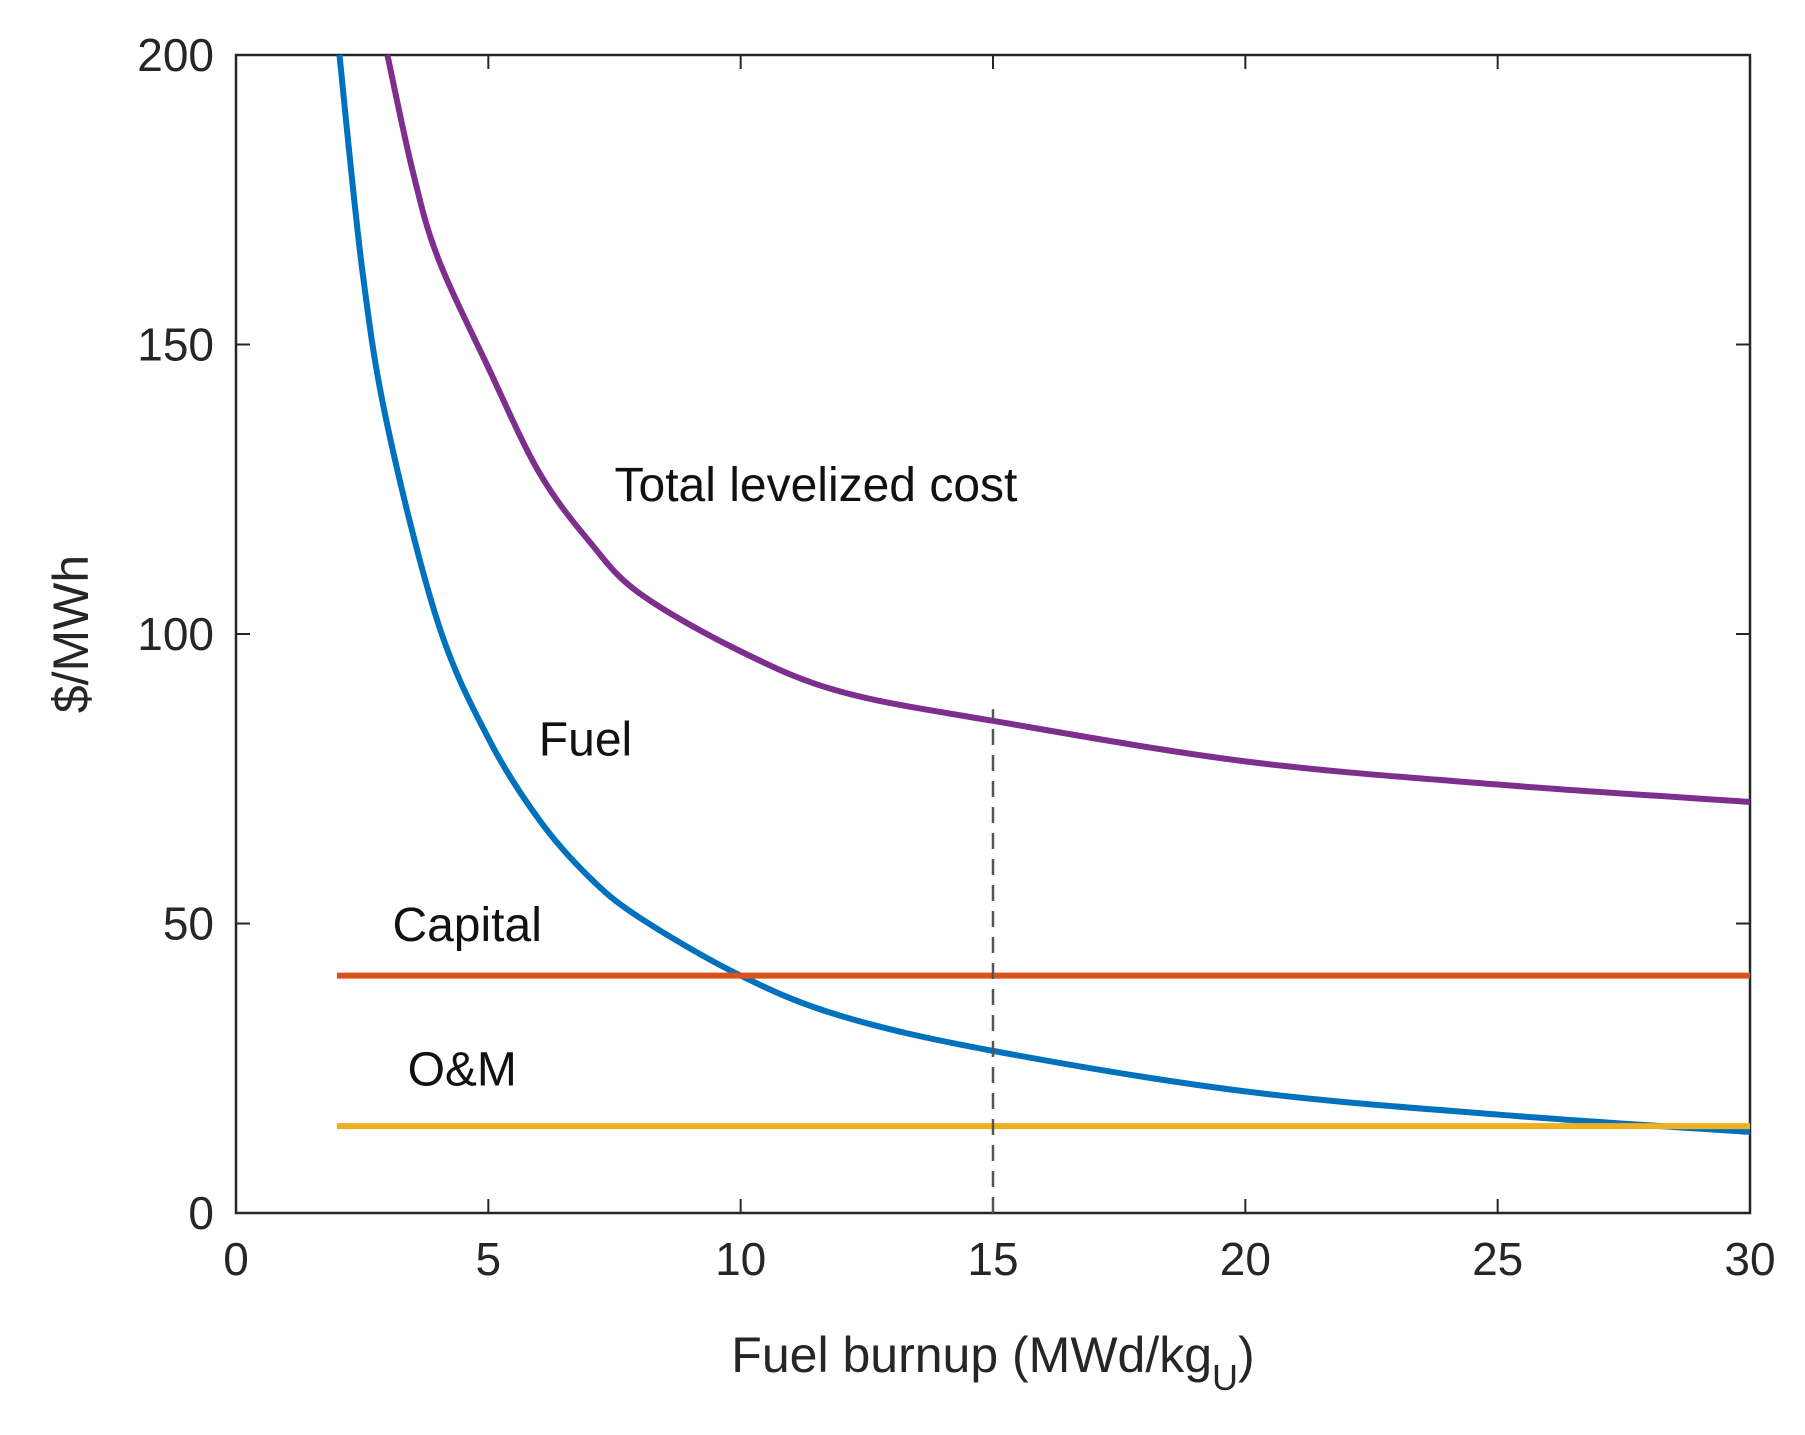  Describe the element at coordinates (188, 924) in the screenshot. I see `y-tick-label: 50` at that location.